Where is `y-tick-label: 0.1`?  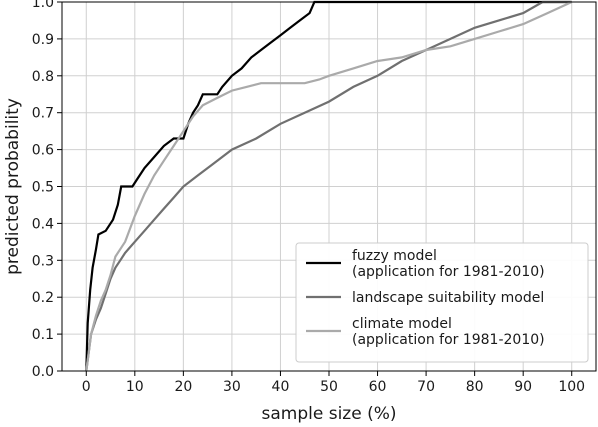
y-tick-label: 0.1 is located at coordinates (43, 335).